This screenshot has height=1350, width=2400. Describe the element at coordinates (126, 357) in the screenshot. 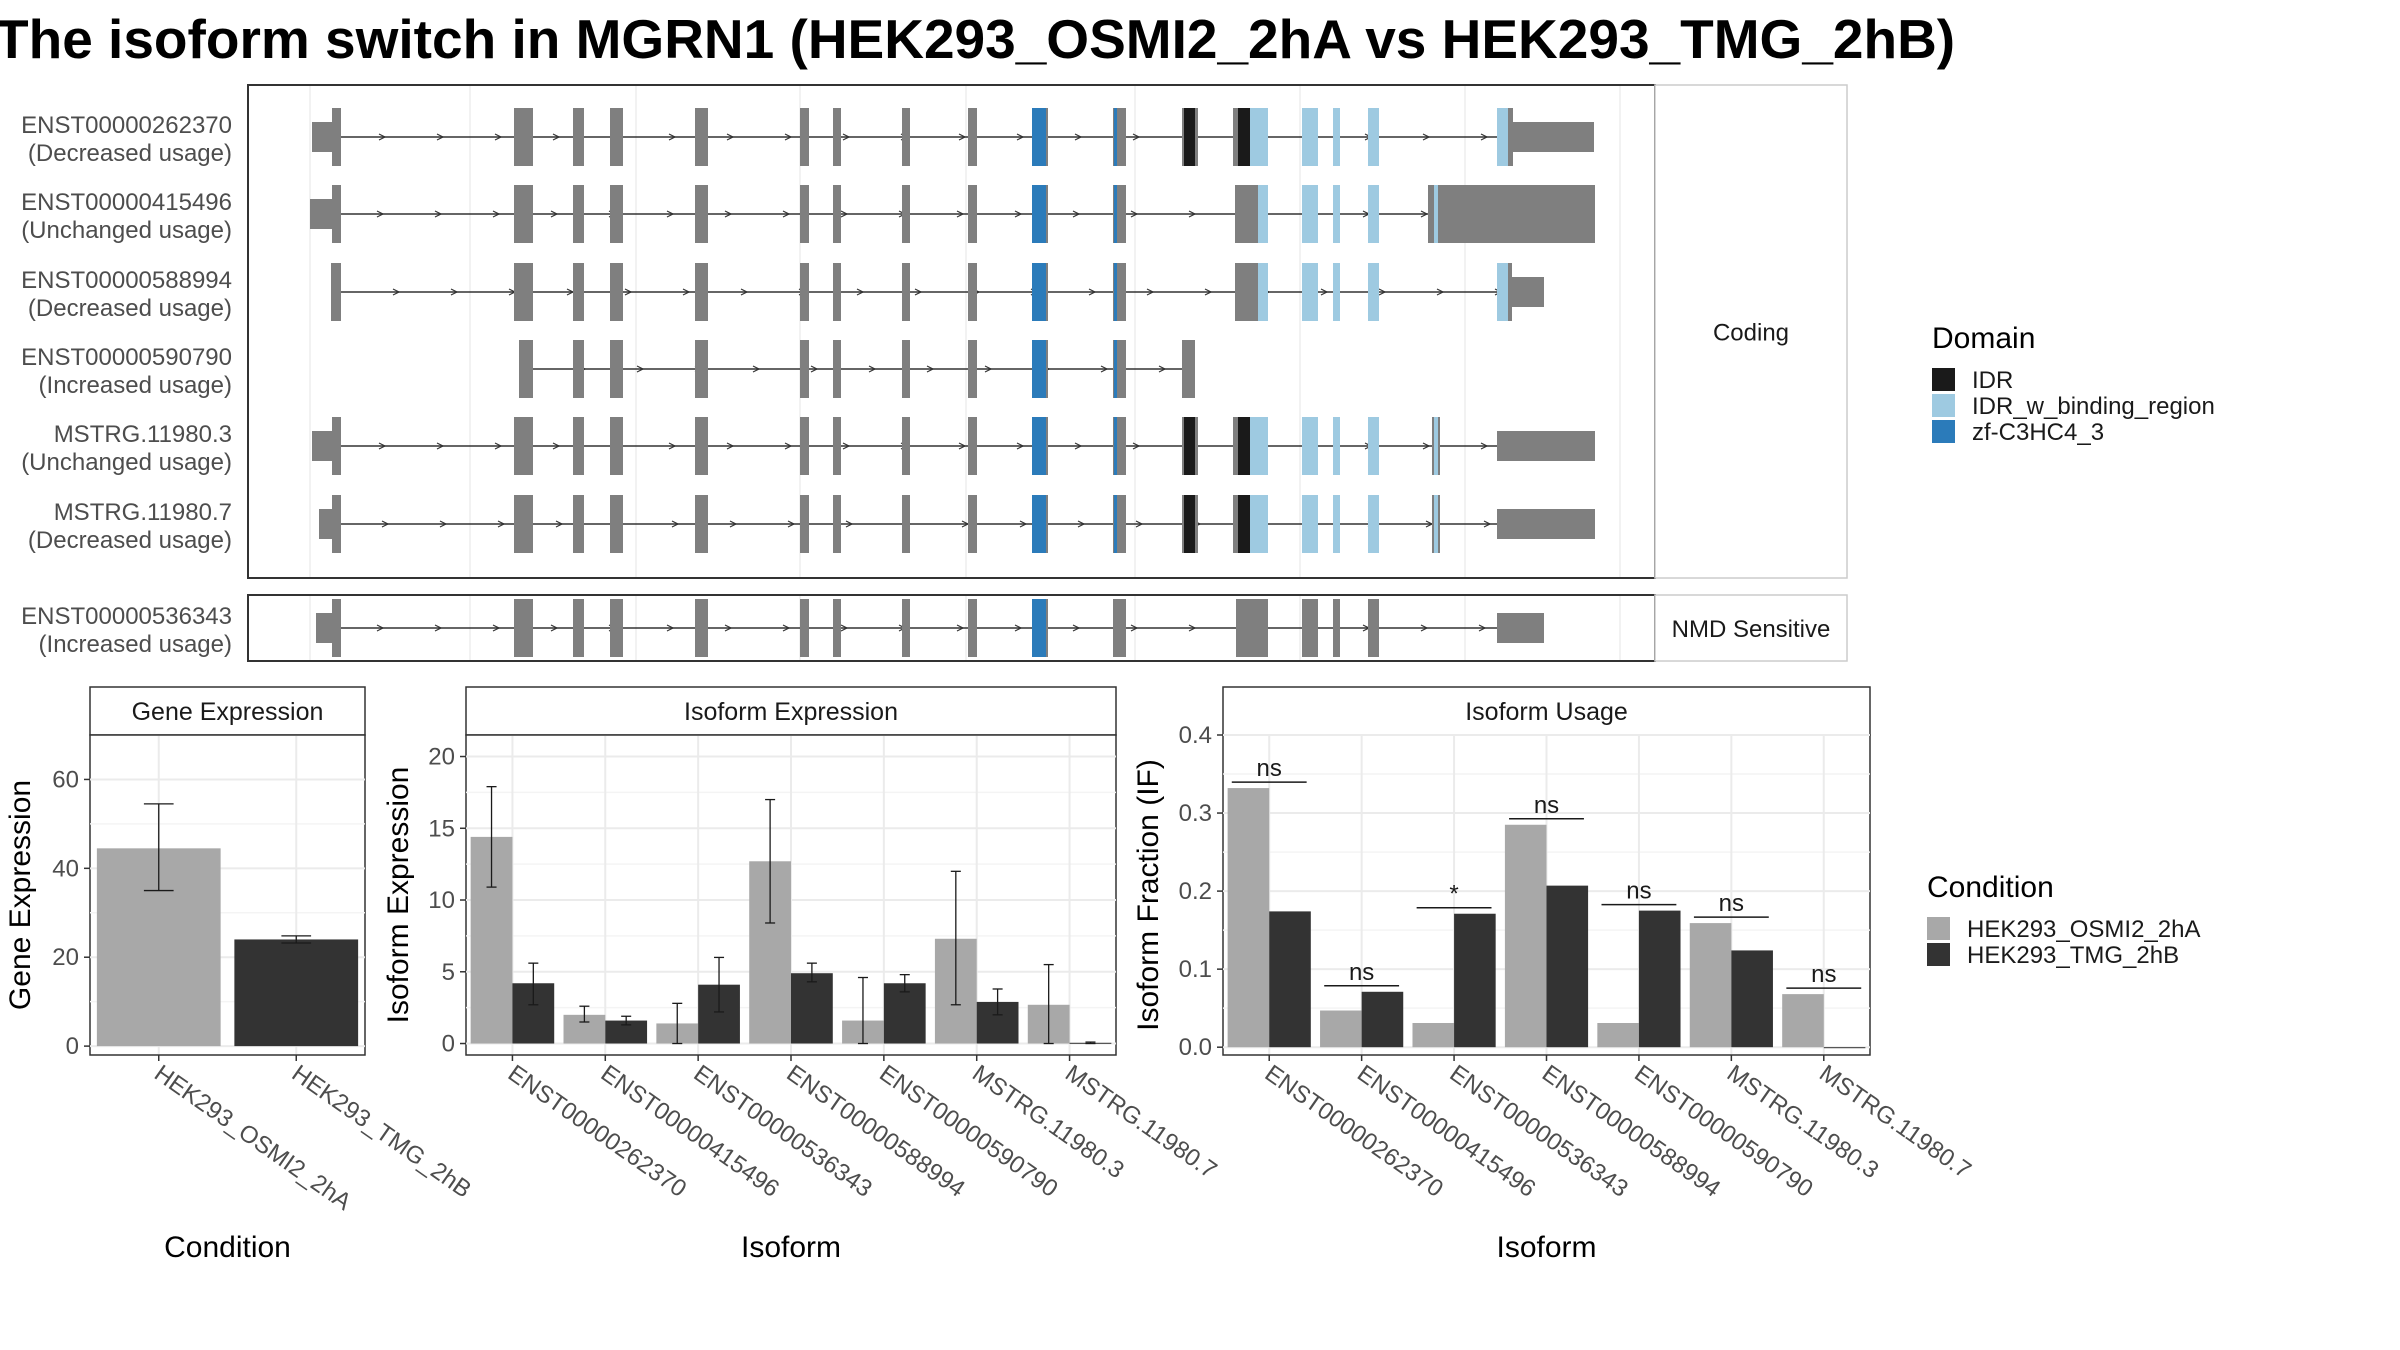

I see `transcript-id-label: ENST00000590790` at that location.